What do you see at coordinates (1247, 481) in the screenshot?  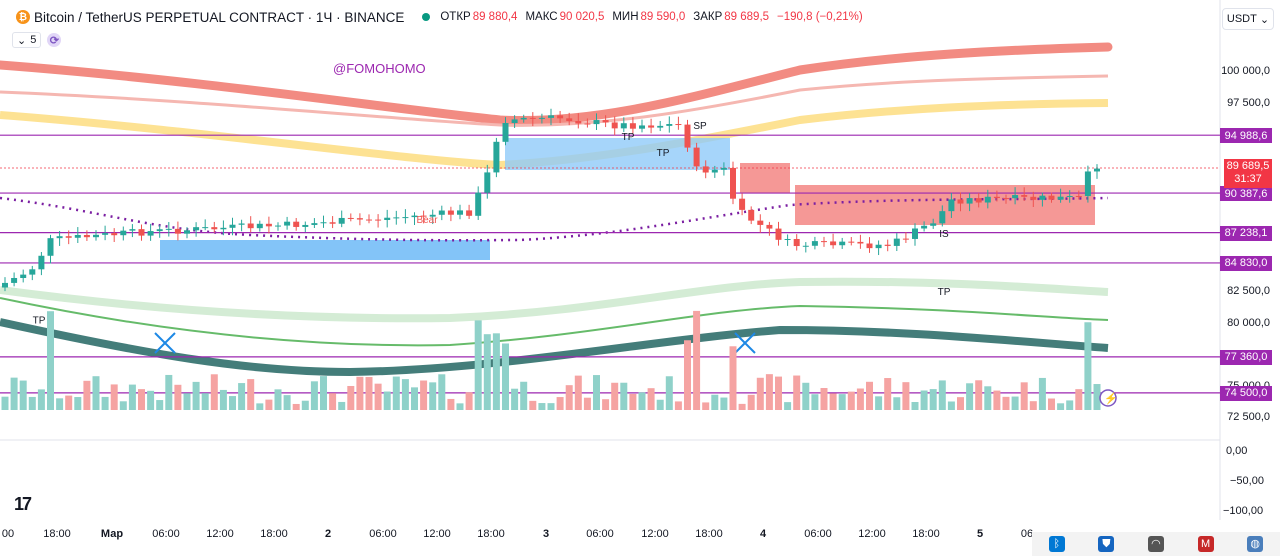 I see `osc-tick-1: −50,00` at bounding box center [1247, 481].